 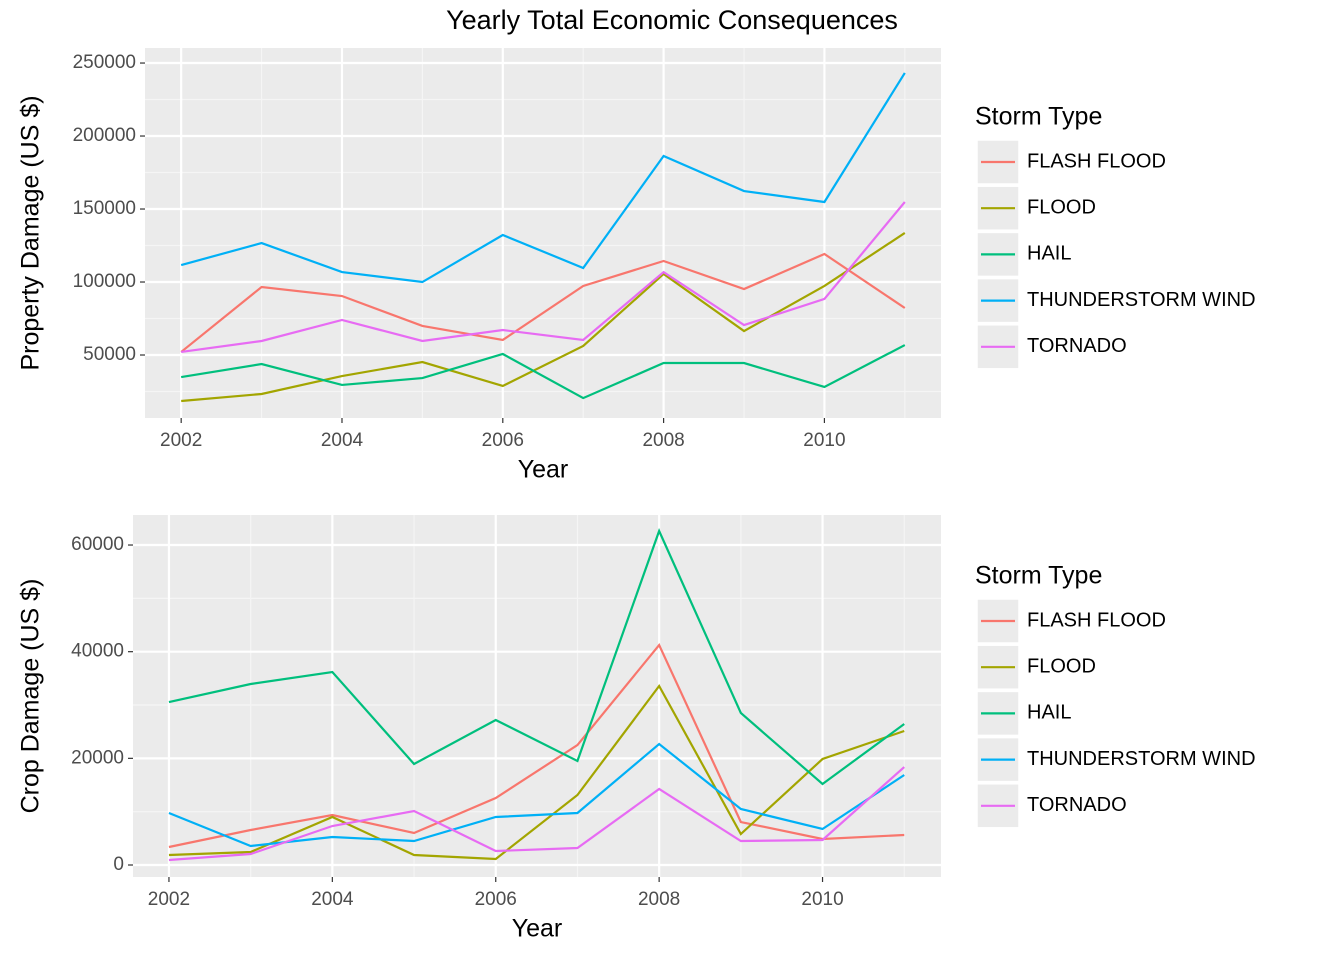 What do you see at coordinates (109, 354) in the screenshot?
I see `y-tick-label: 50000` at bounding box center [109, 354].